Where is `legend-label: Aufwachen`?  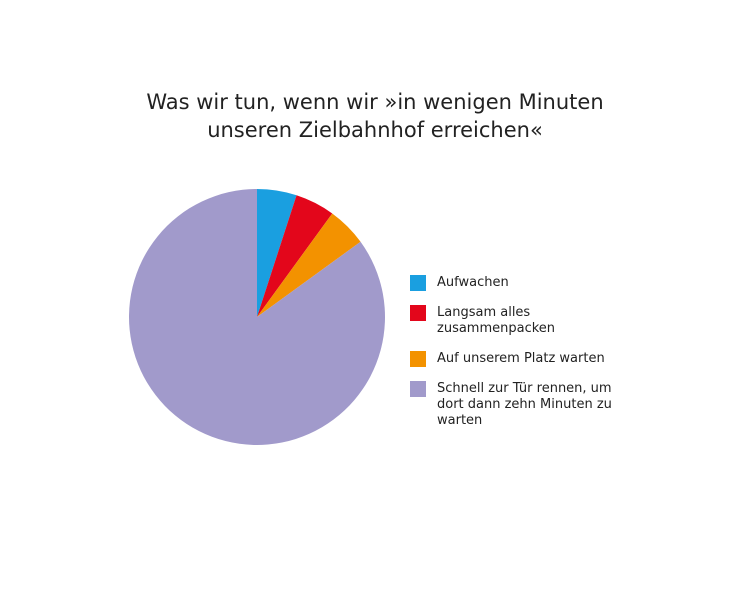
legend-label: Aufwachen is located at coordinates (473, 282).